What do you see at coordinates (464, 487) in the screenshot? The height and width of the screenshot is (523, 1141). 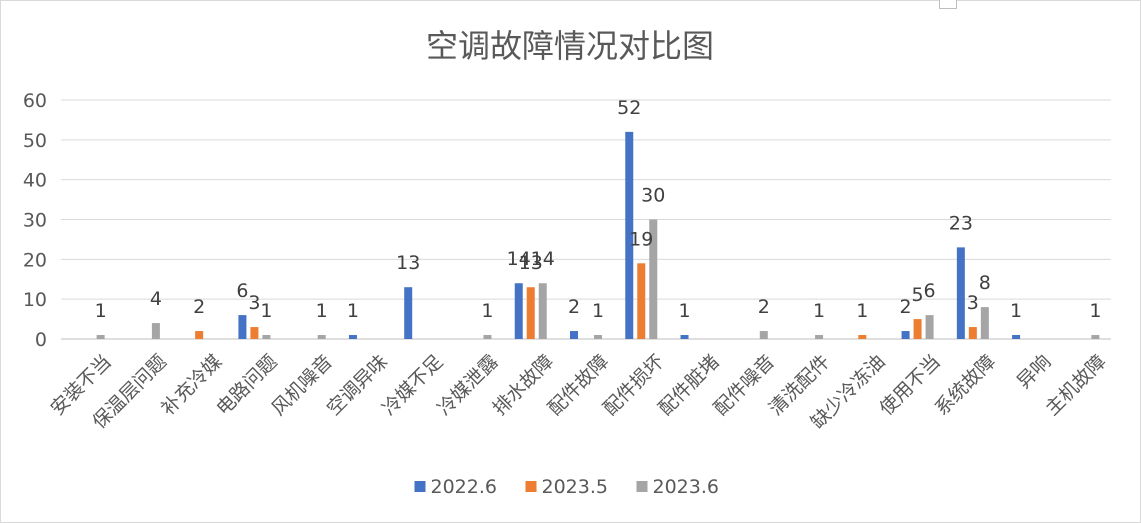 I see `legend-entry: 2022.6` at bounding box center [464, 487].